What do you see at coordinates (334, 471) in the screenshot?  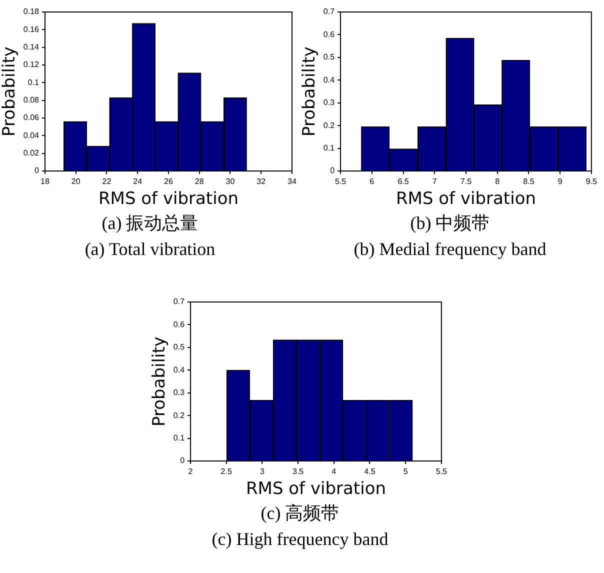 I see `x-tick-label: 4` at bounding box center [334, 471].